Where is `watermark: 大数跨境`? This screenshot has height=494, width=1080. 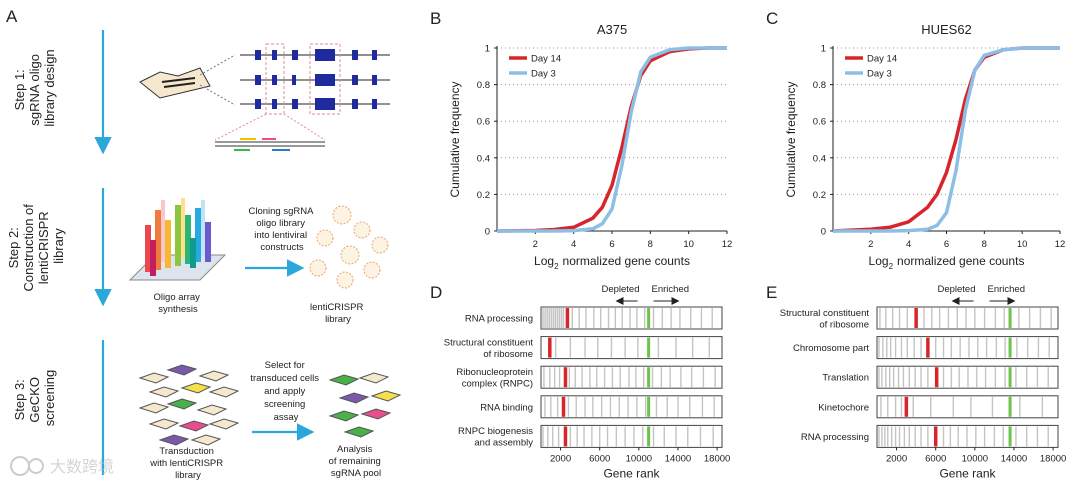
watermark: 大数跨境 is located at coordinates (62, 466).